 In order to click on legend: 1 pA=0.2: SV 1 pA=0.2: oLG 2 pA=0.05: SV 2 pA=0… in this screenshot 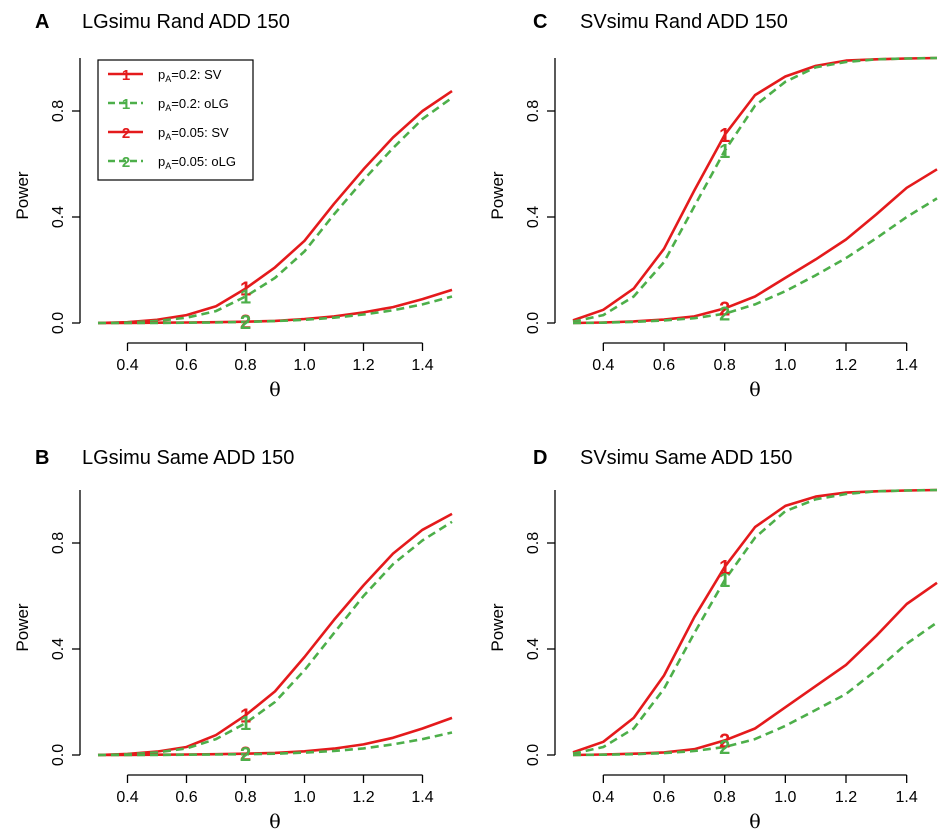, I will do `click(175, 120)`.